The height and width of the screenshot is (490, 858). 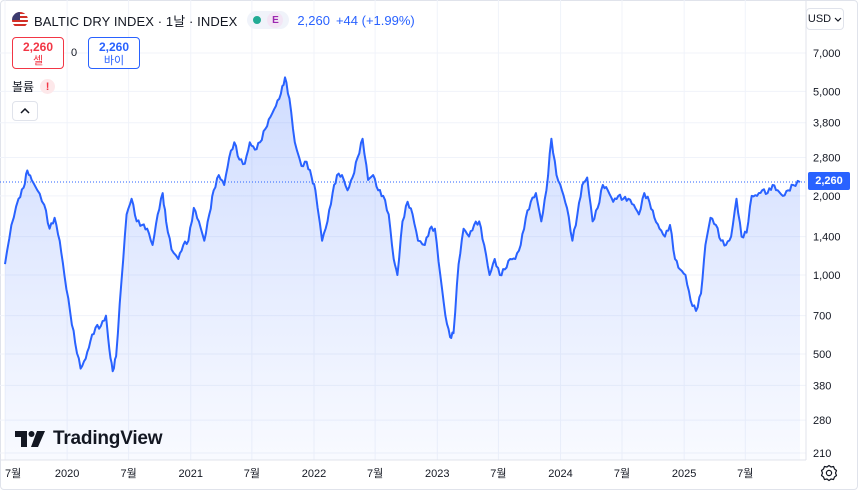 What do you see at coordinates (437, 474) in the screenshot?
I see `x-tick-label: 2023` at bounding box center [437, 474].